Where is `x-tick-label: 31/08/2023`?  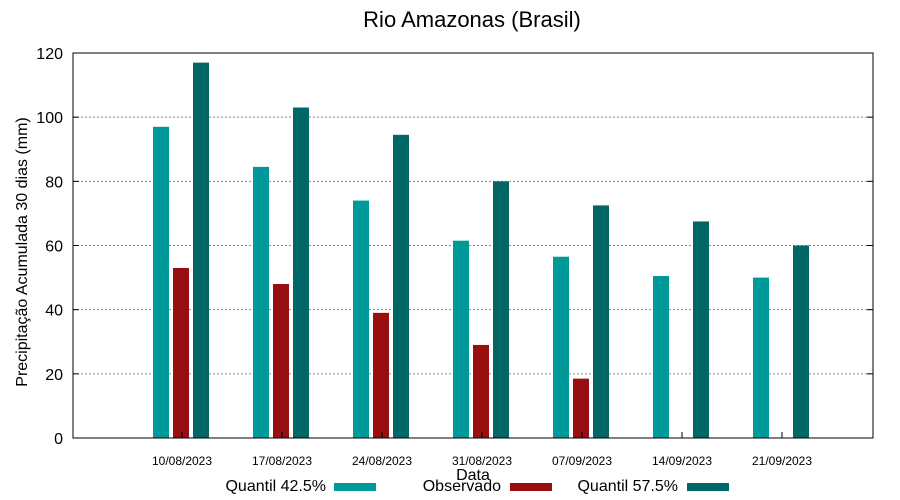
x-tick-label: 31/08/2023 is located at coordinates (482, 461).